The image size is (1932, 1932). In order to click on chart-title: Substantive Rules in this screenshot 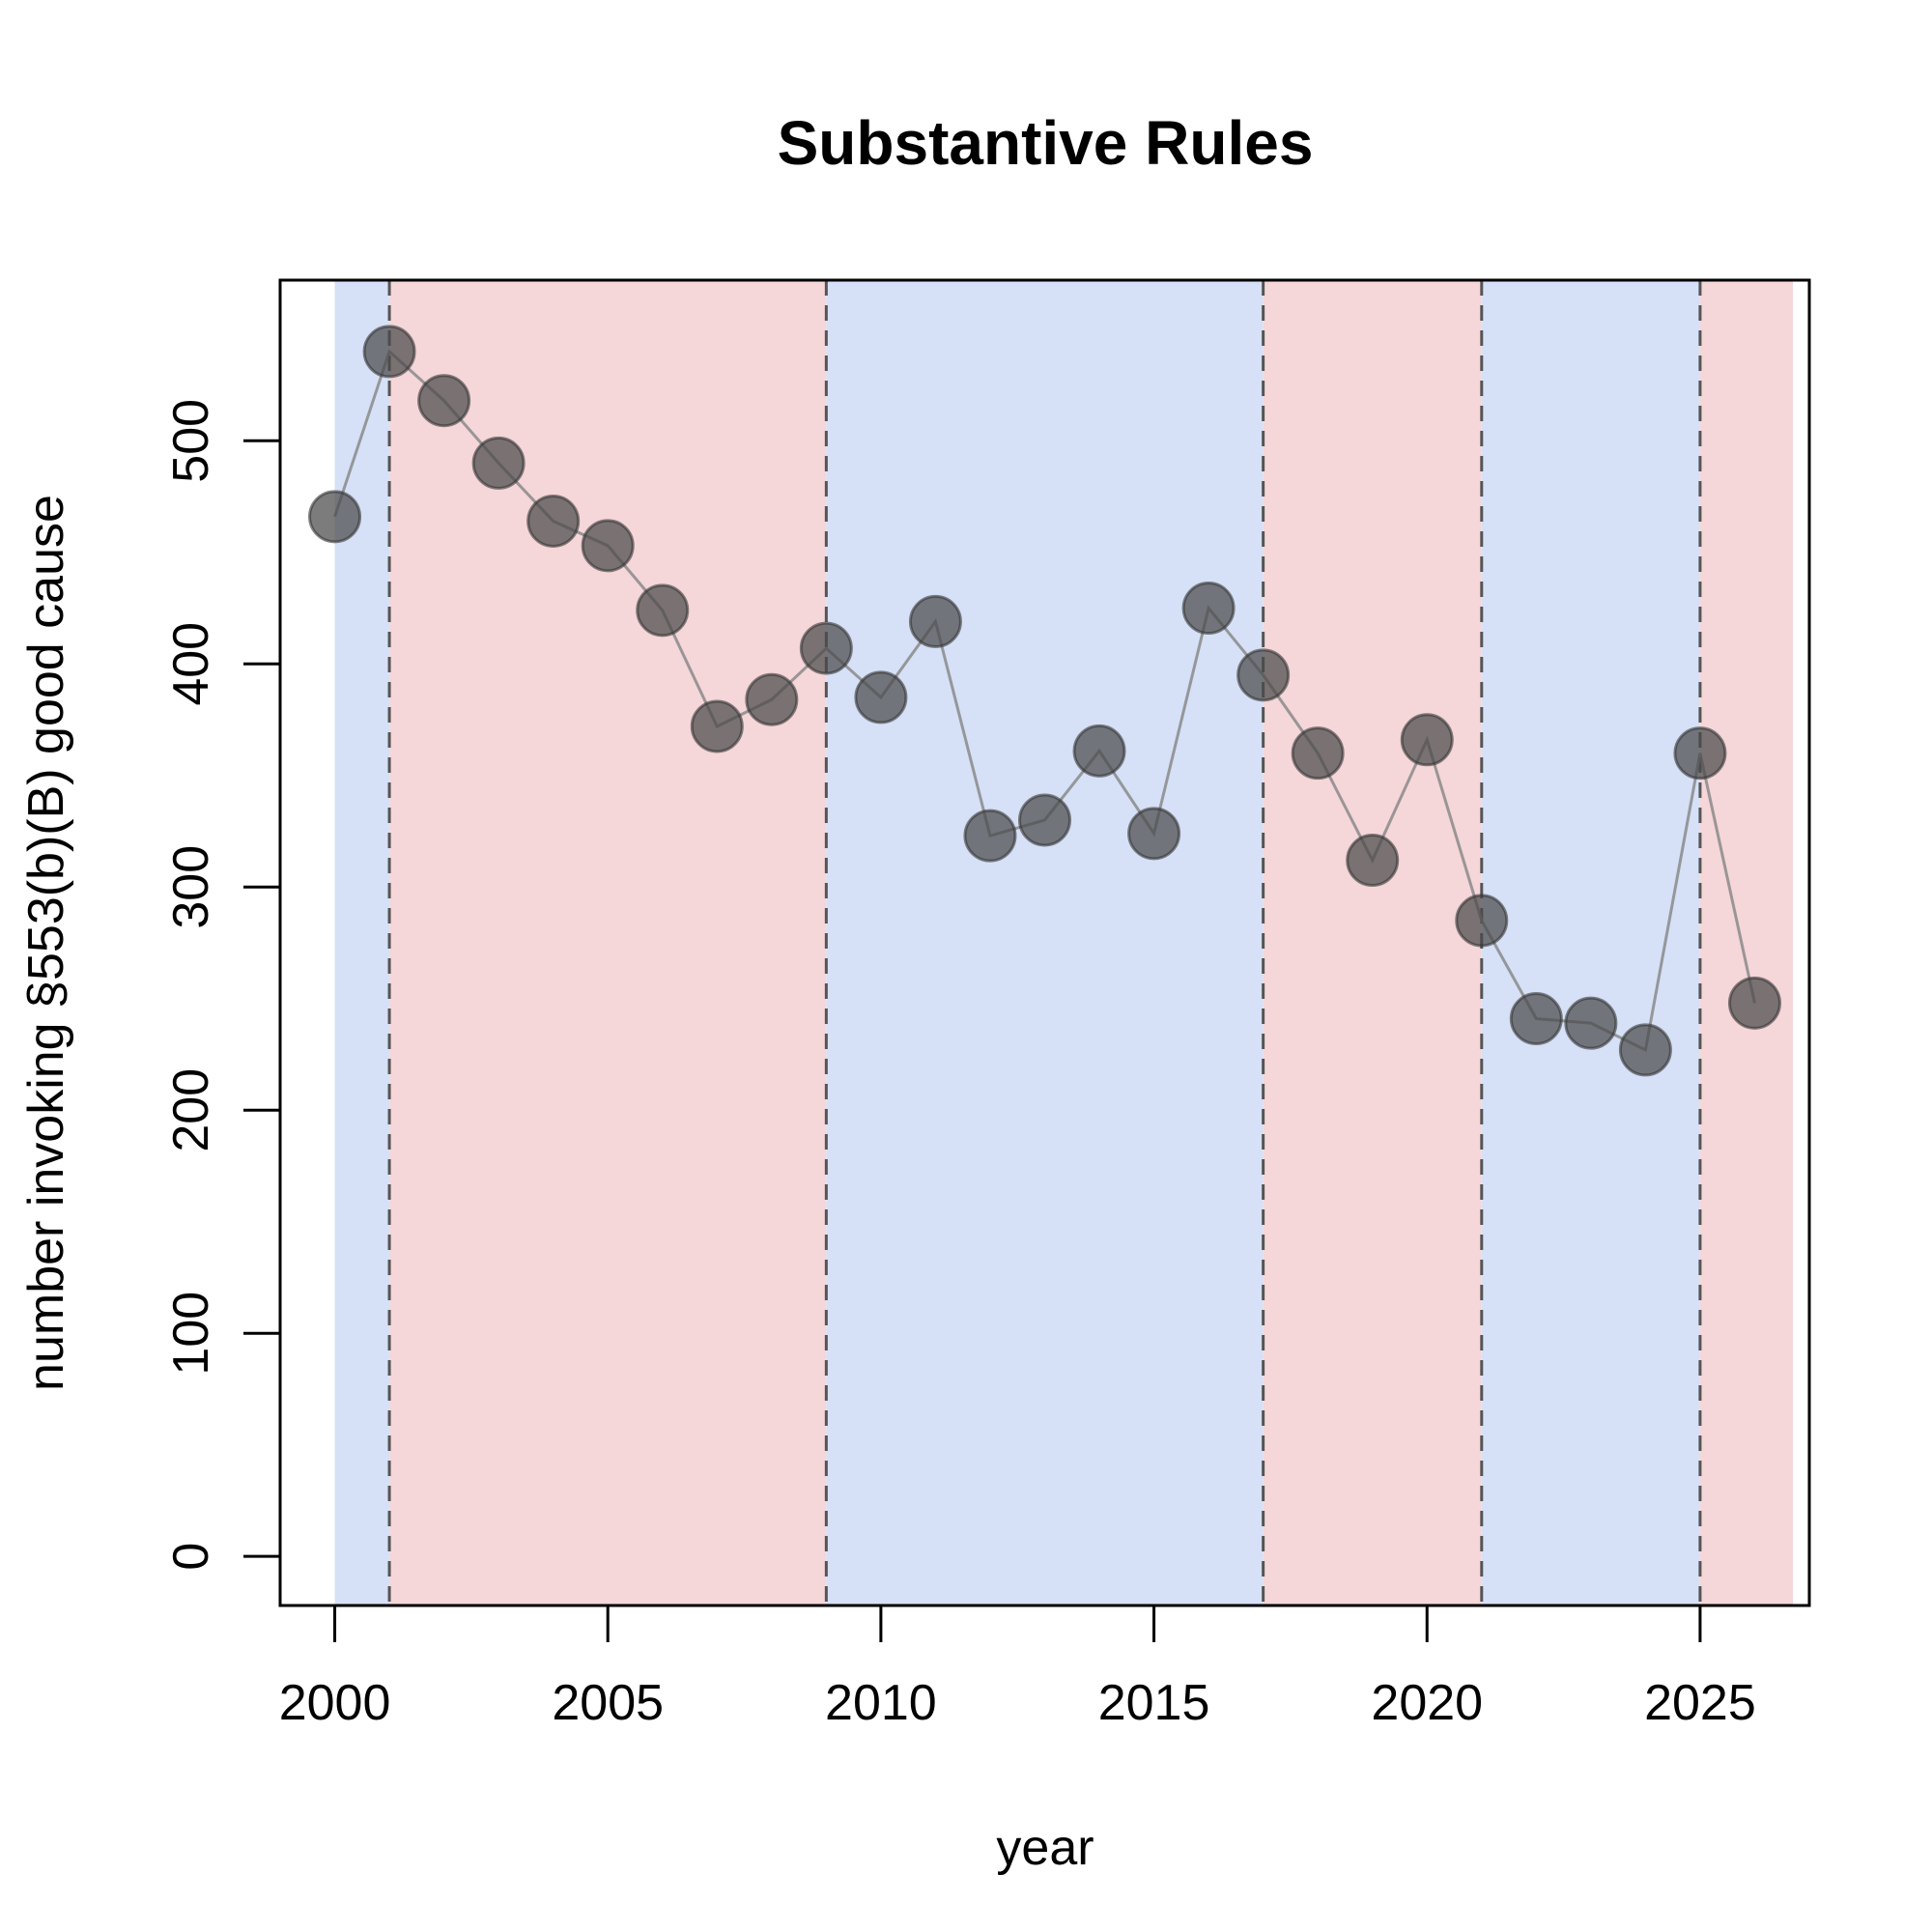, I will do `click(1046, 143)`.